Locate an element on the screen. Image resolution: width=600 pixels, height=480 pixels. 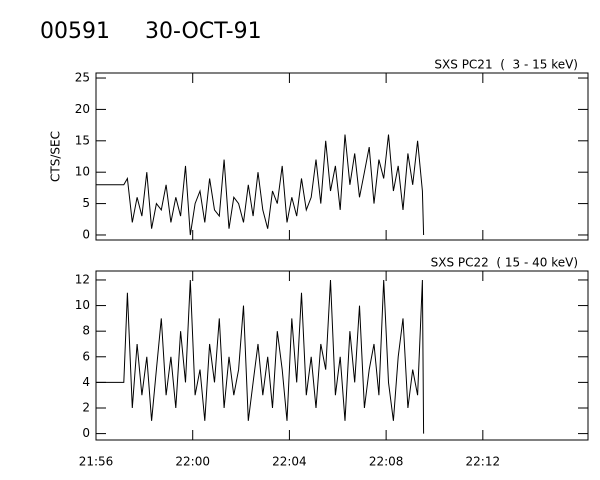
record-id: 00591 is located at coordinates (75, 31).